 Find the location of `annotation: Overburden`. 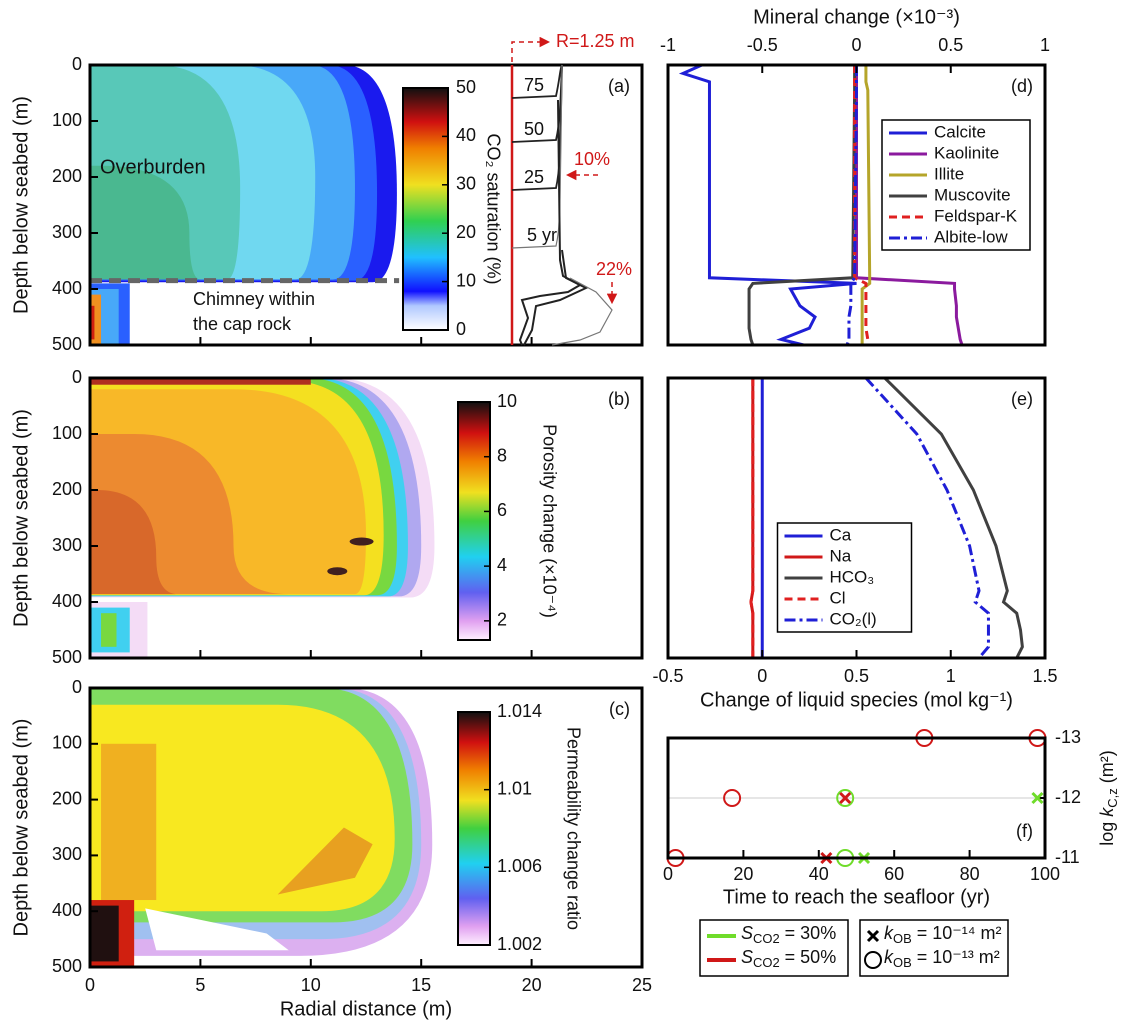

annotation: Overburden is located at coordinates (153, 167).